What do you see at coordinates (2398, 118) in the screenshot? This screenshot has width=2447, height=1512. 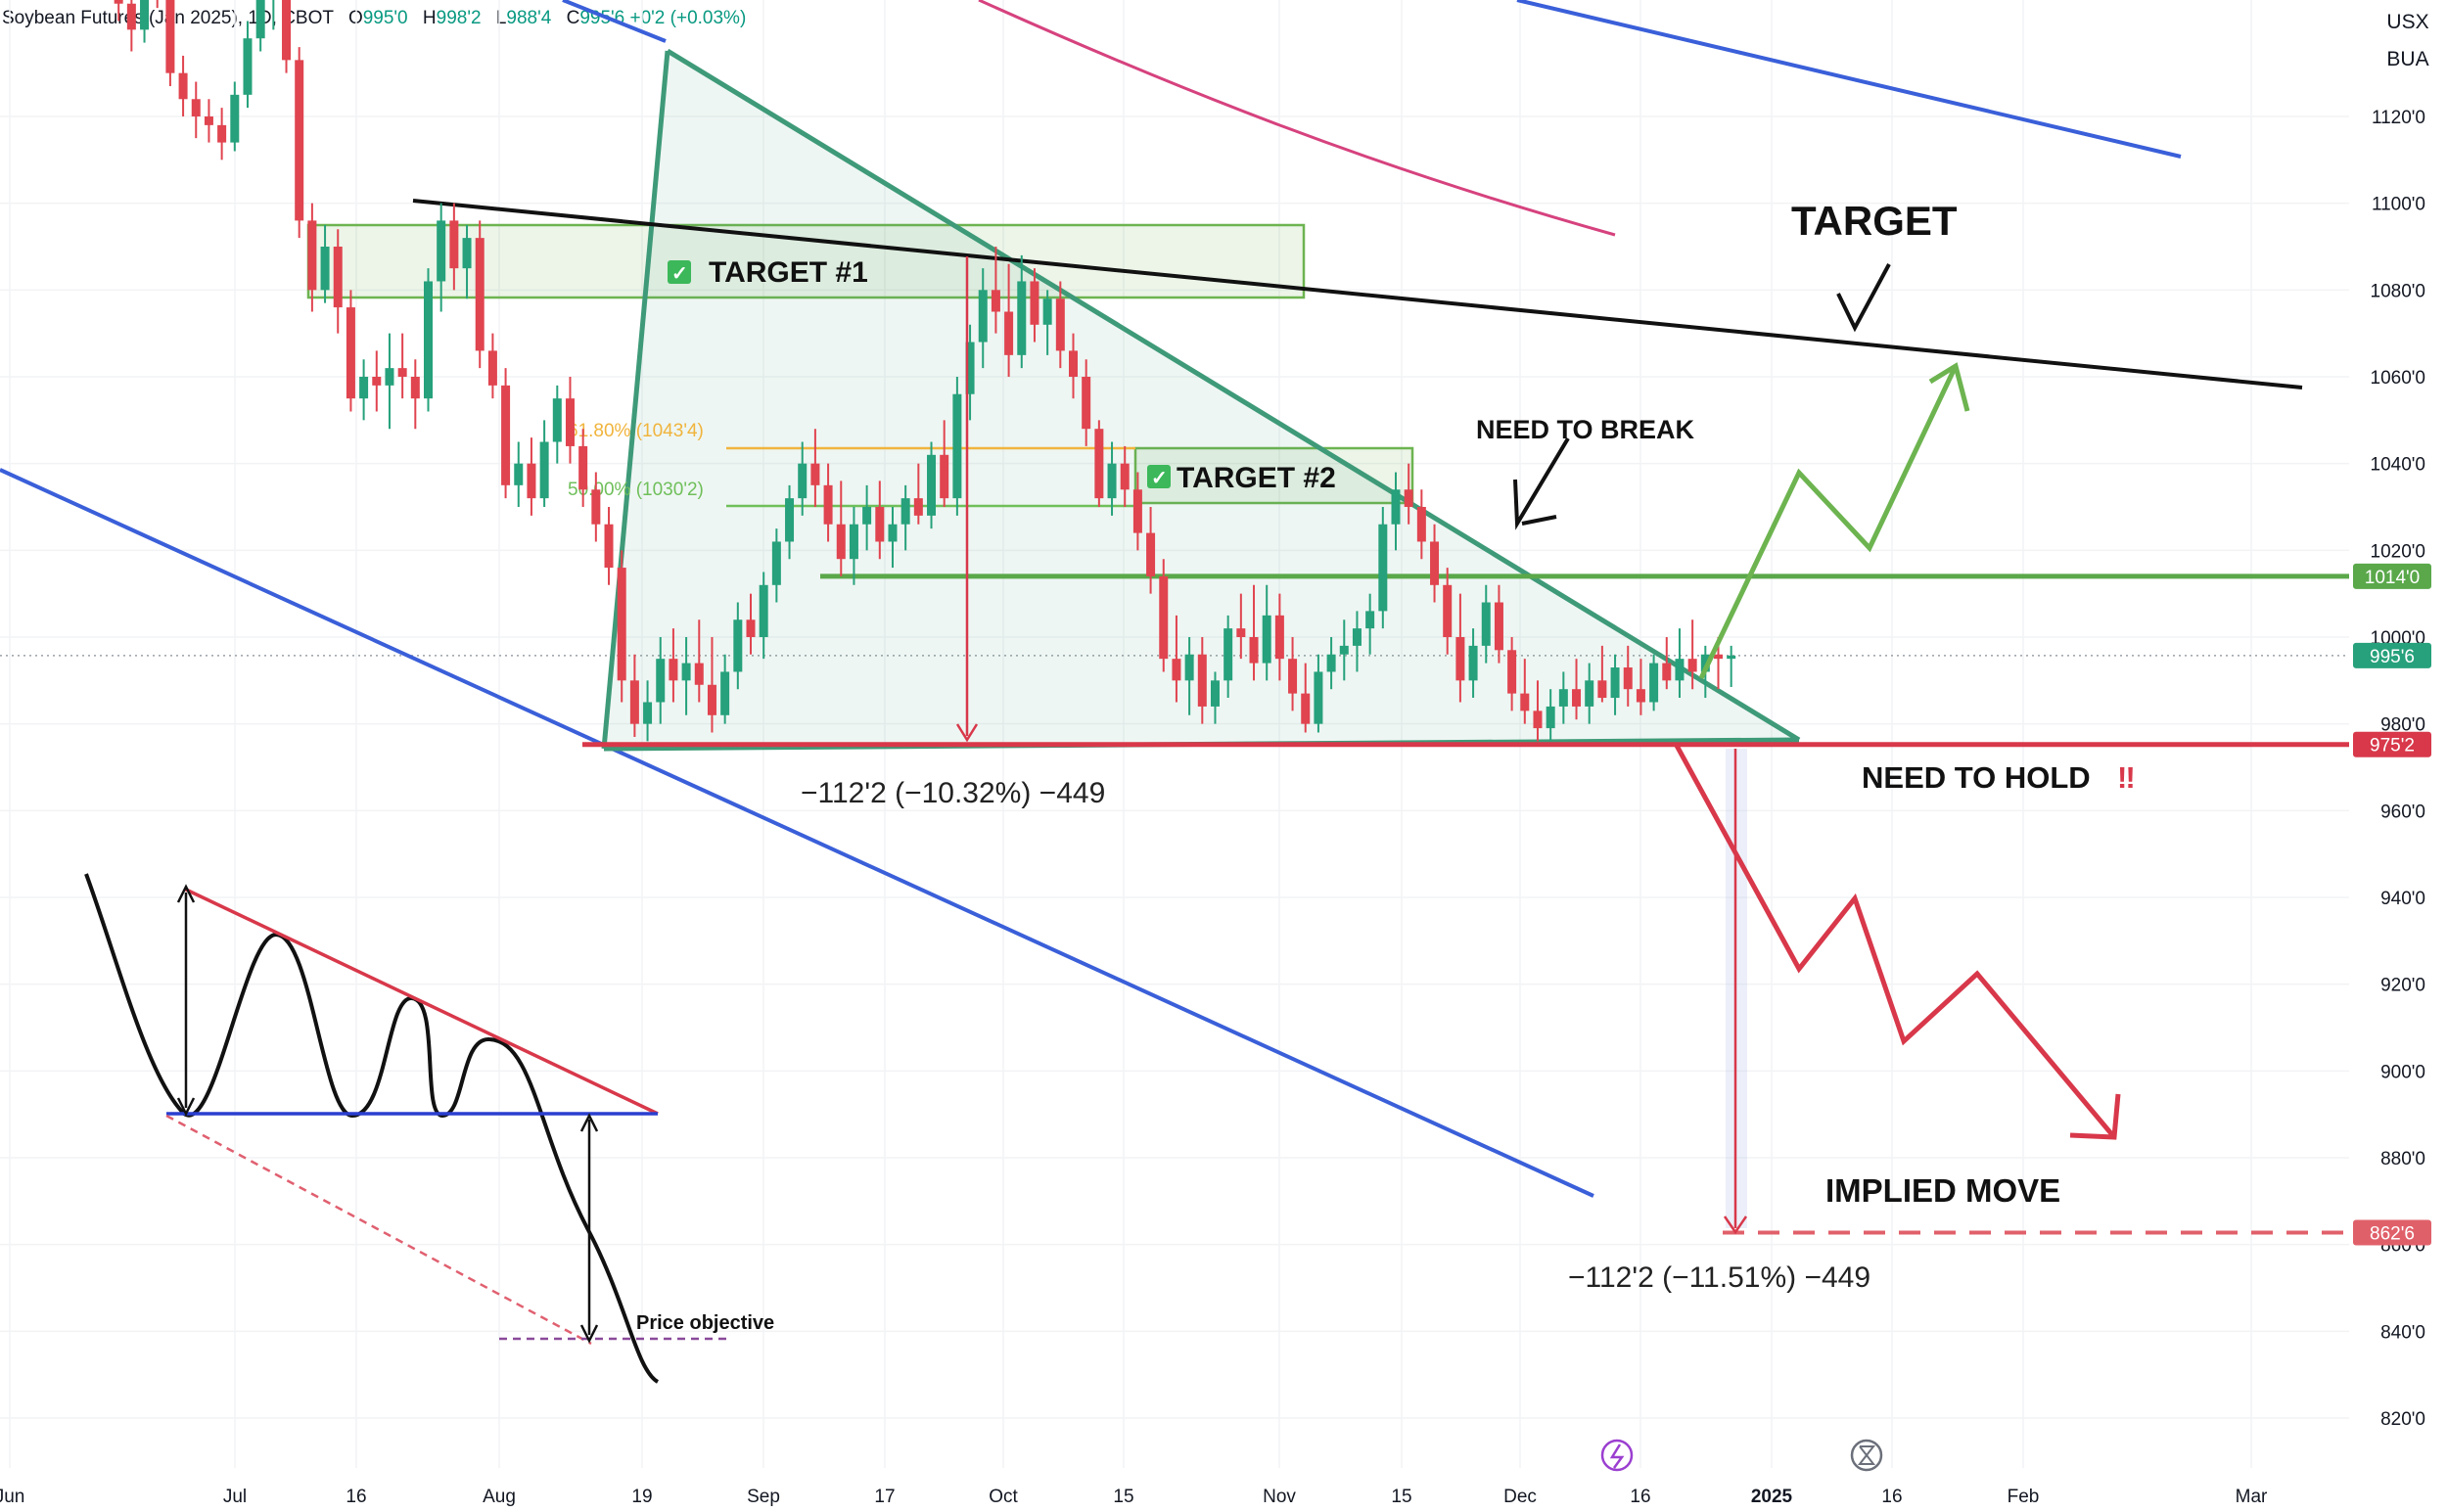 I see `price-tick-label: 1120'0` at bounding box center [2398, 118].